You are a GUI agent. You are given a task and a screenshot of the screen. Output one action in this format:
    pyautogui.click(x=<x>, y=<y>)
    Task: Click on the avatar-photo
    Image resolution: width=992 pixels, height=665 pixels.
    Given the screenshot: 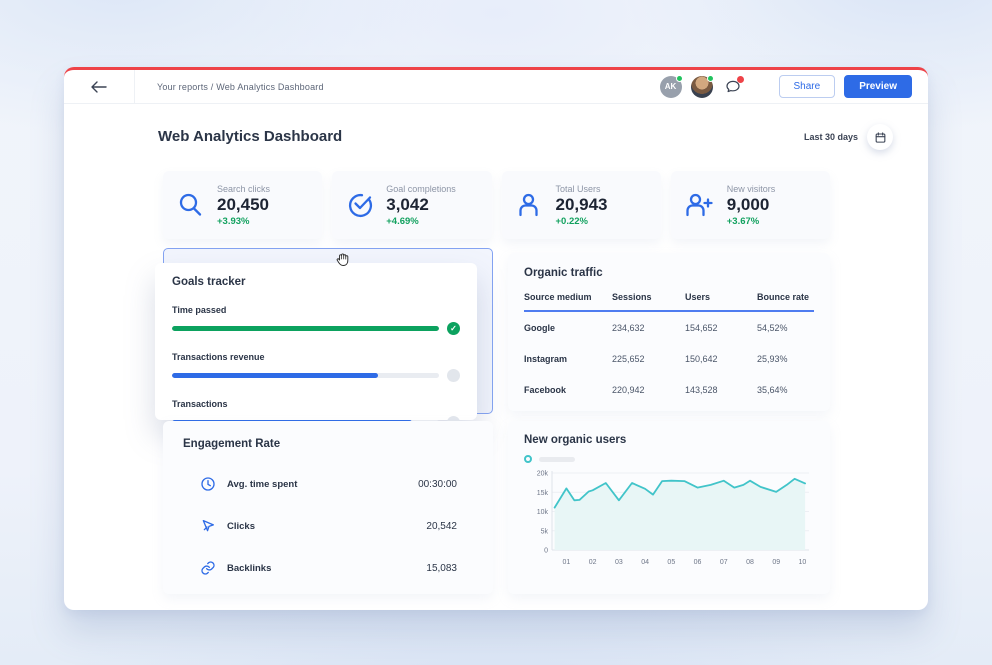 What is the action you would take?
    pyautogui.click(x=702, y=86)
    